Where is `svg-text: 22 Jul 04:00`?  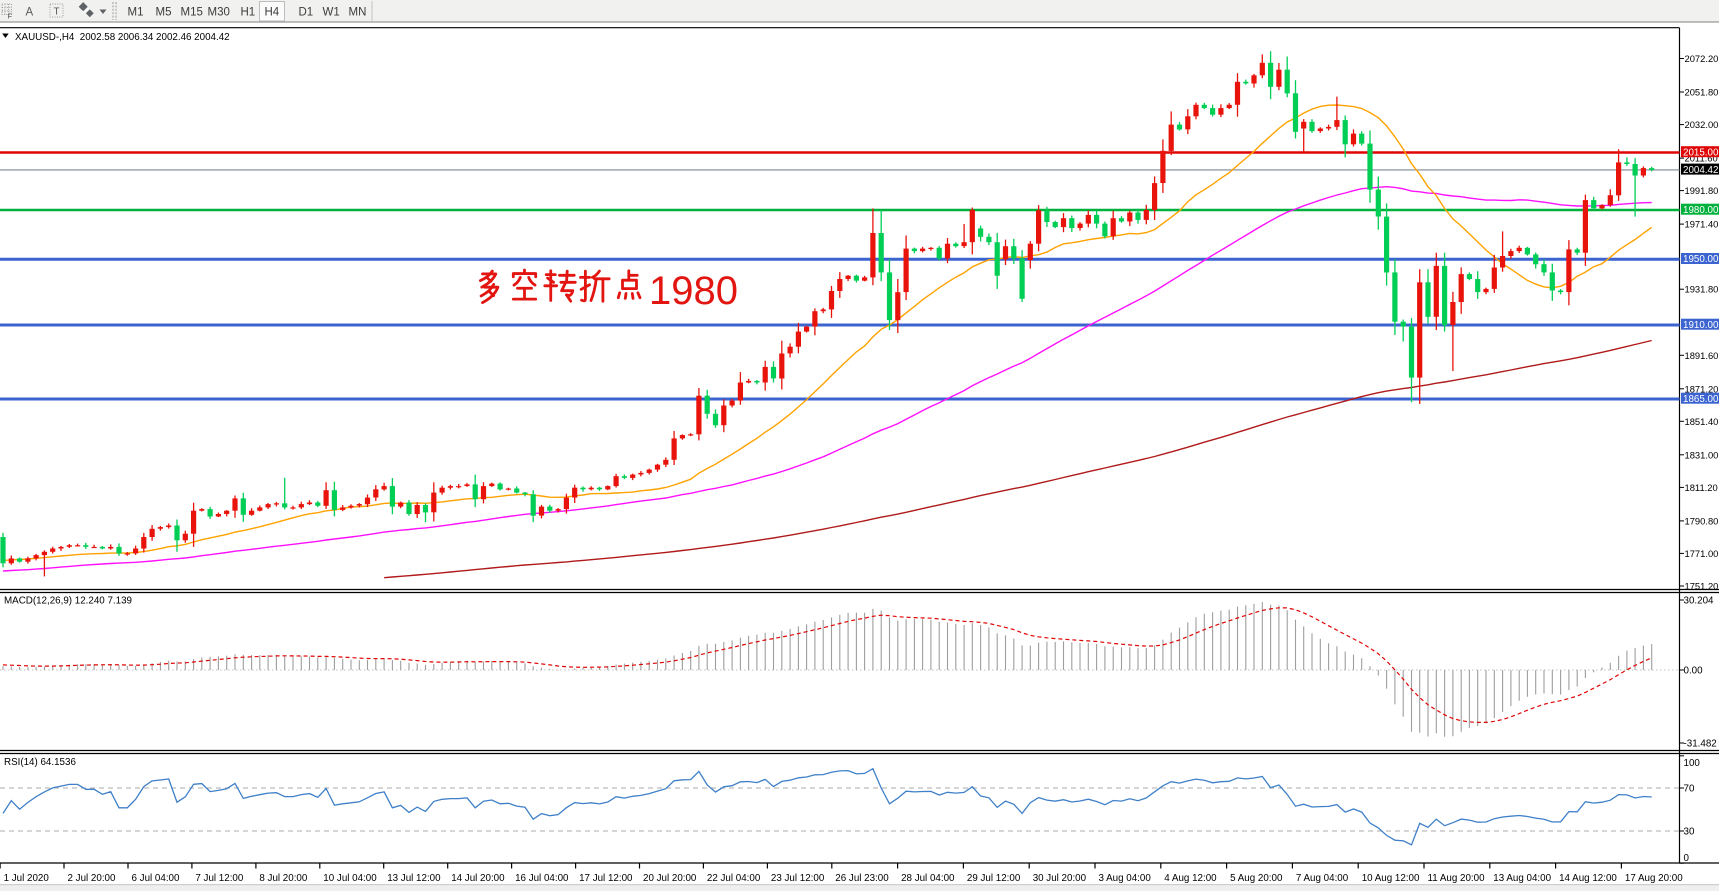
svg-text: 22 Jul 04:00 is located at coordinates (734, 878).